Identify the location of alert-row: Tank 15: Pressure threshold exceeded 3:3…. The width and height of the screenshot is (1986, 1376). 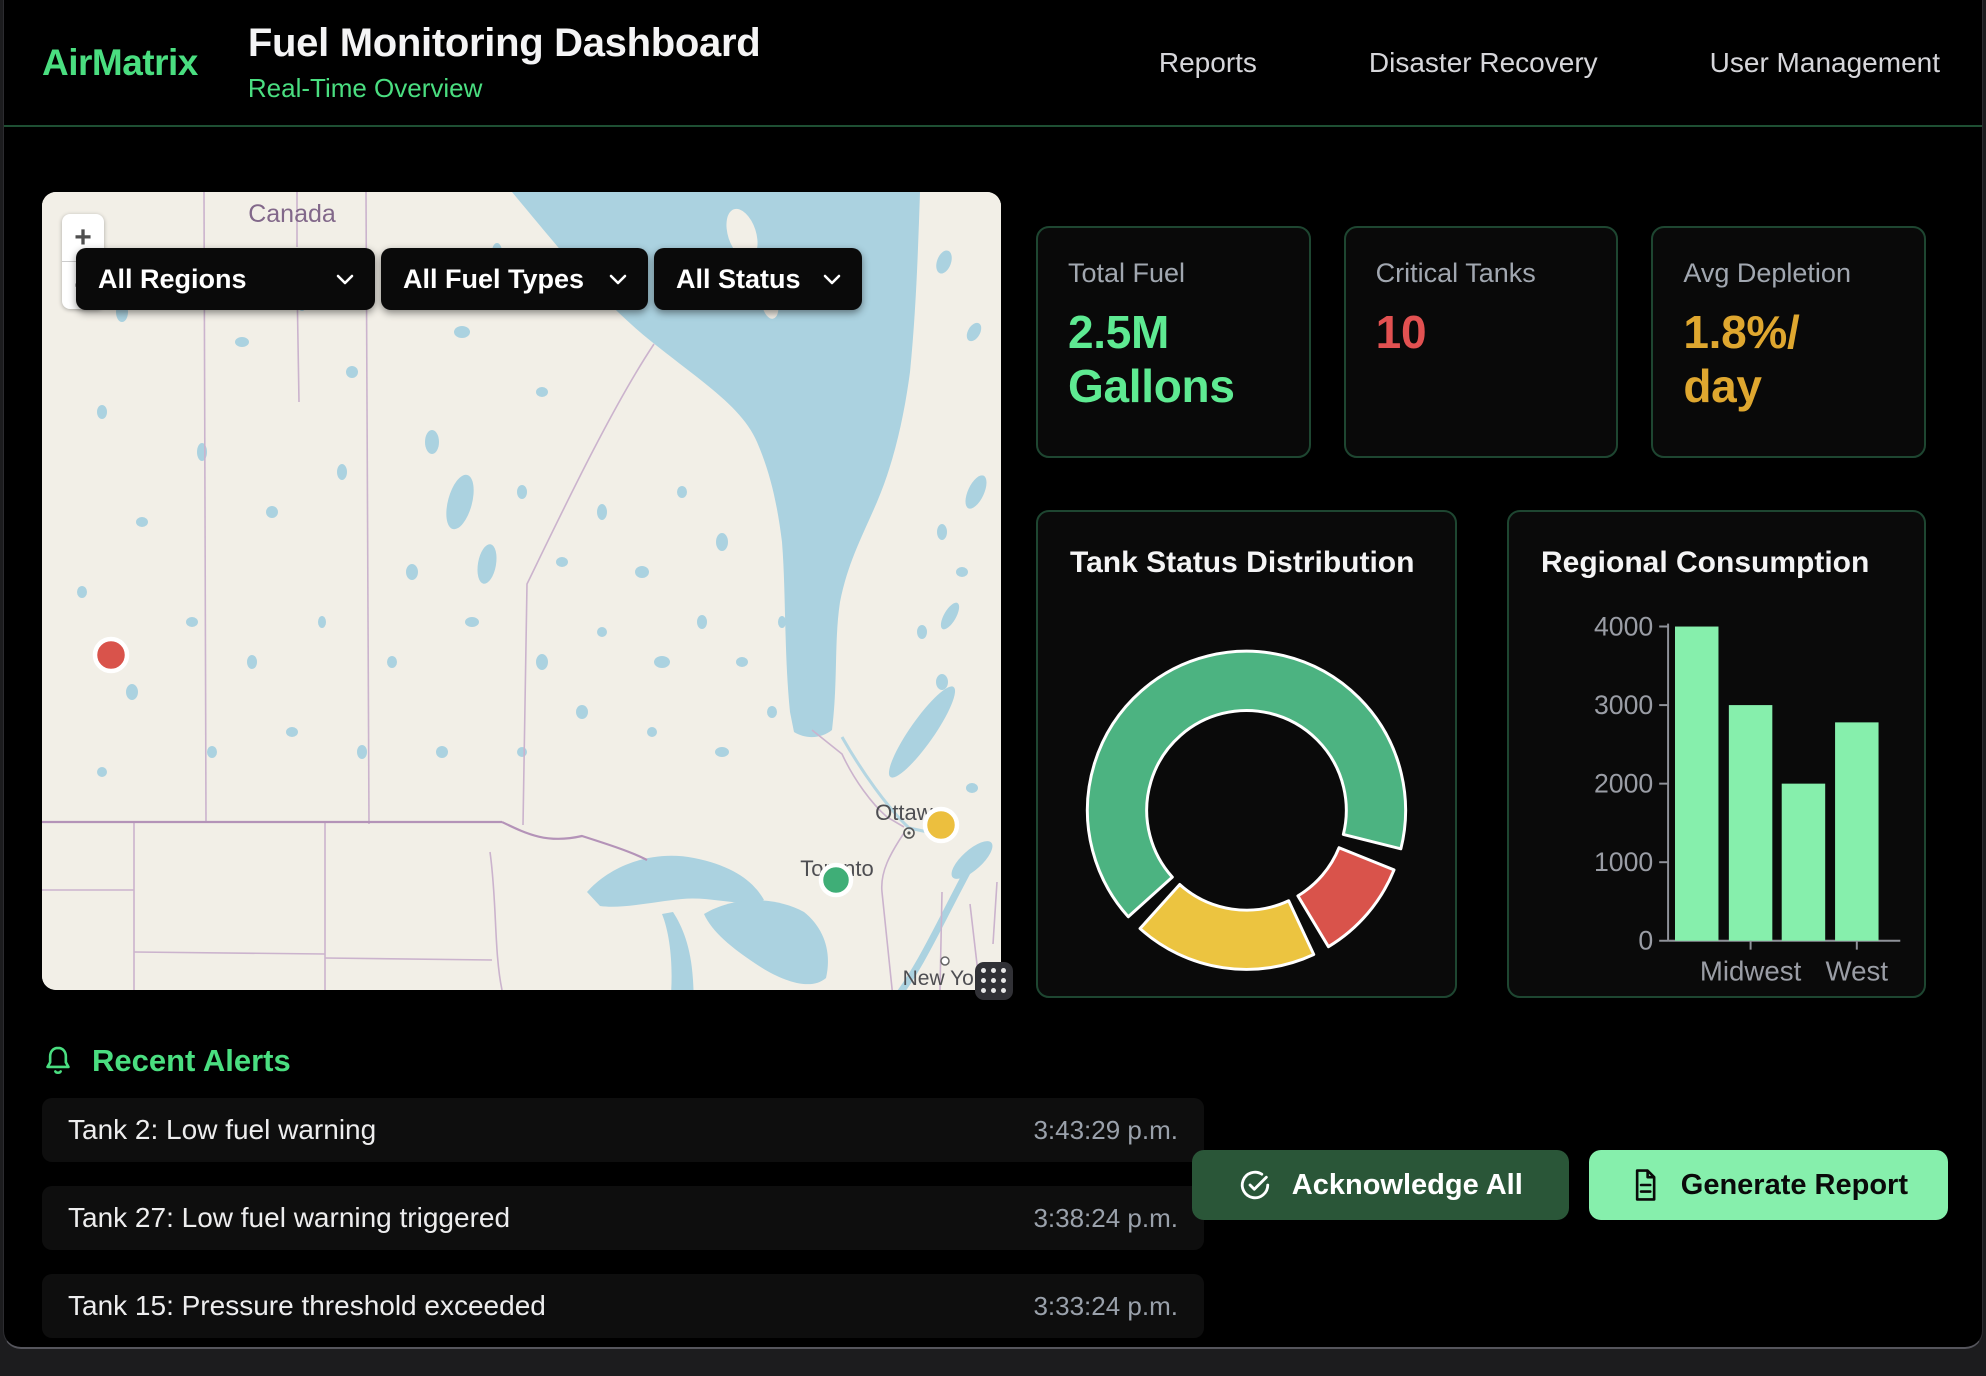
(623, 1306).